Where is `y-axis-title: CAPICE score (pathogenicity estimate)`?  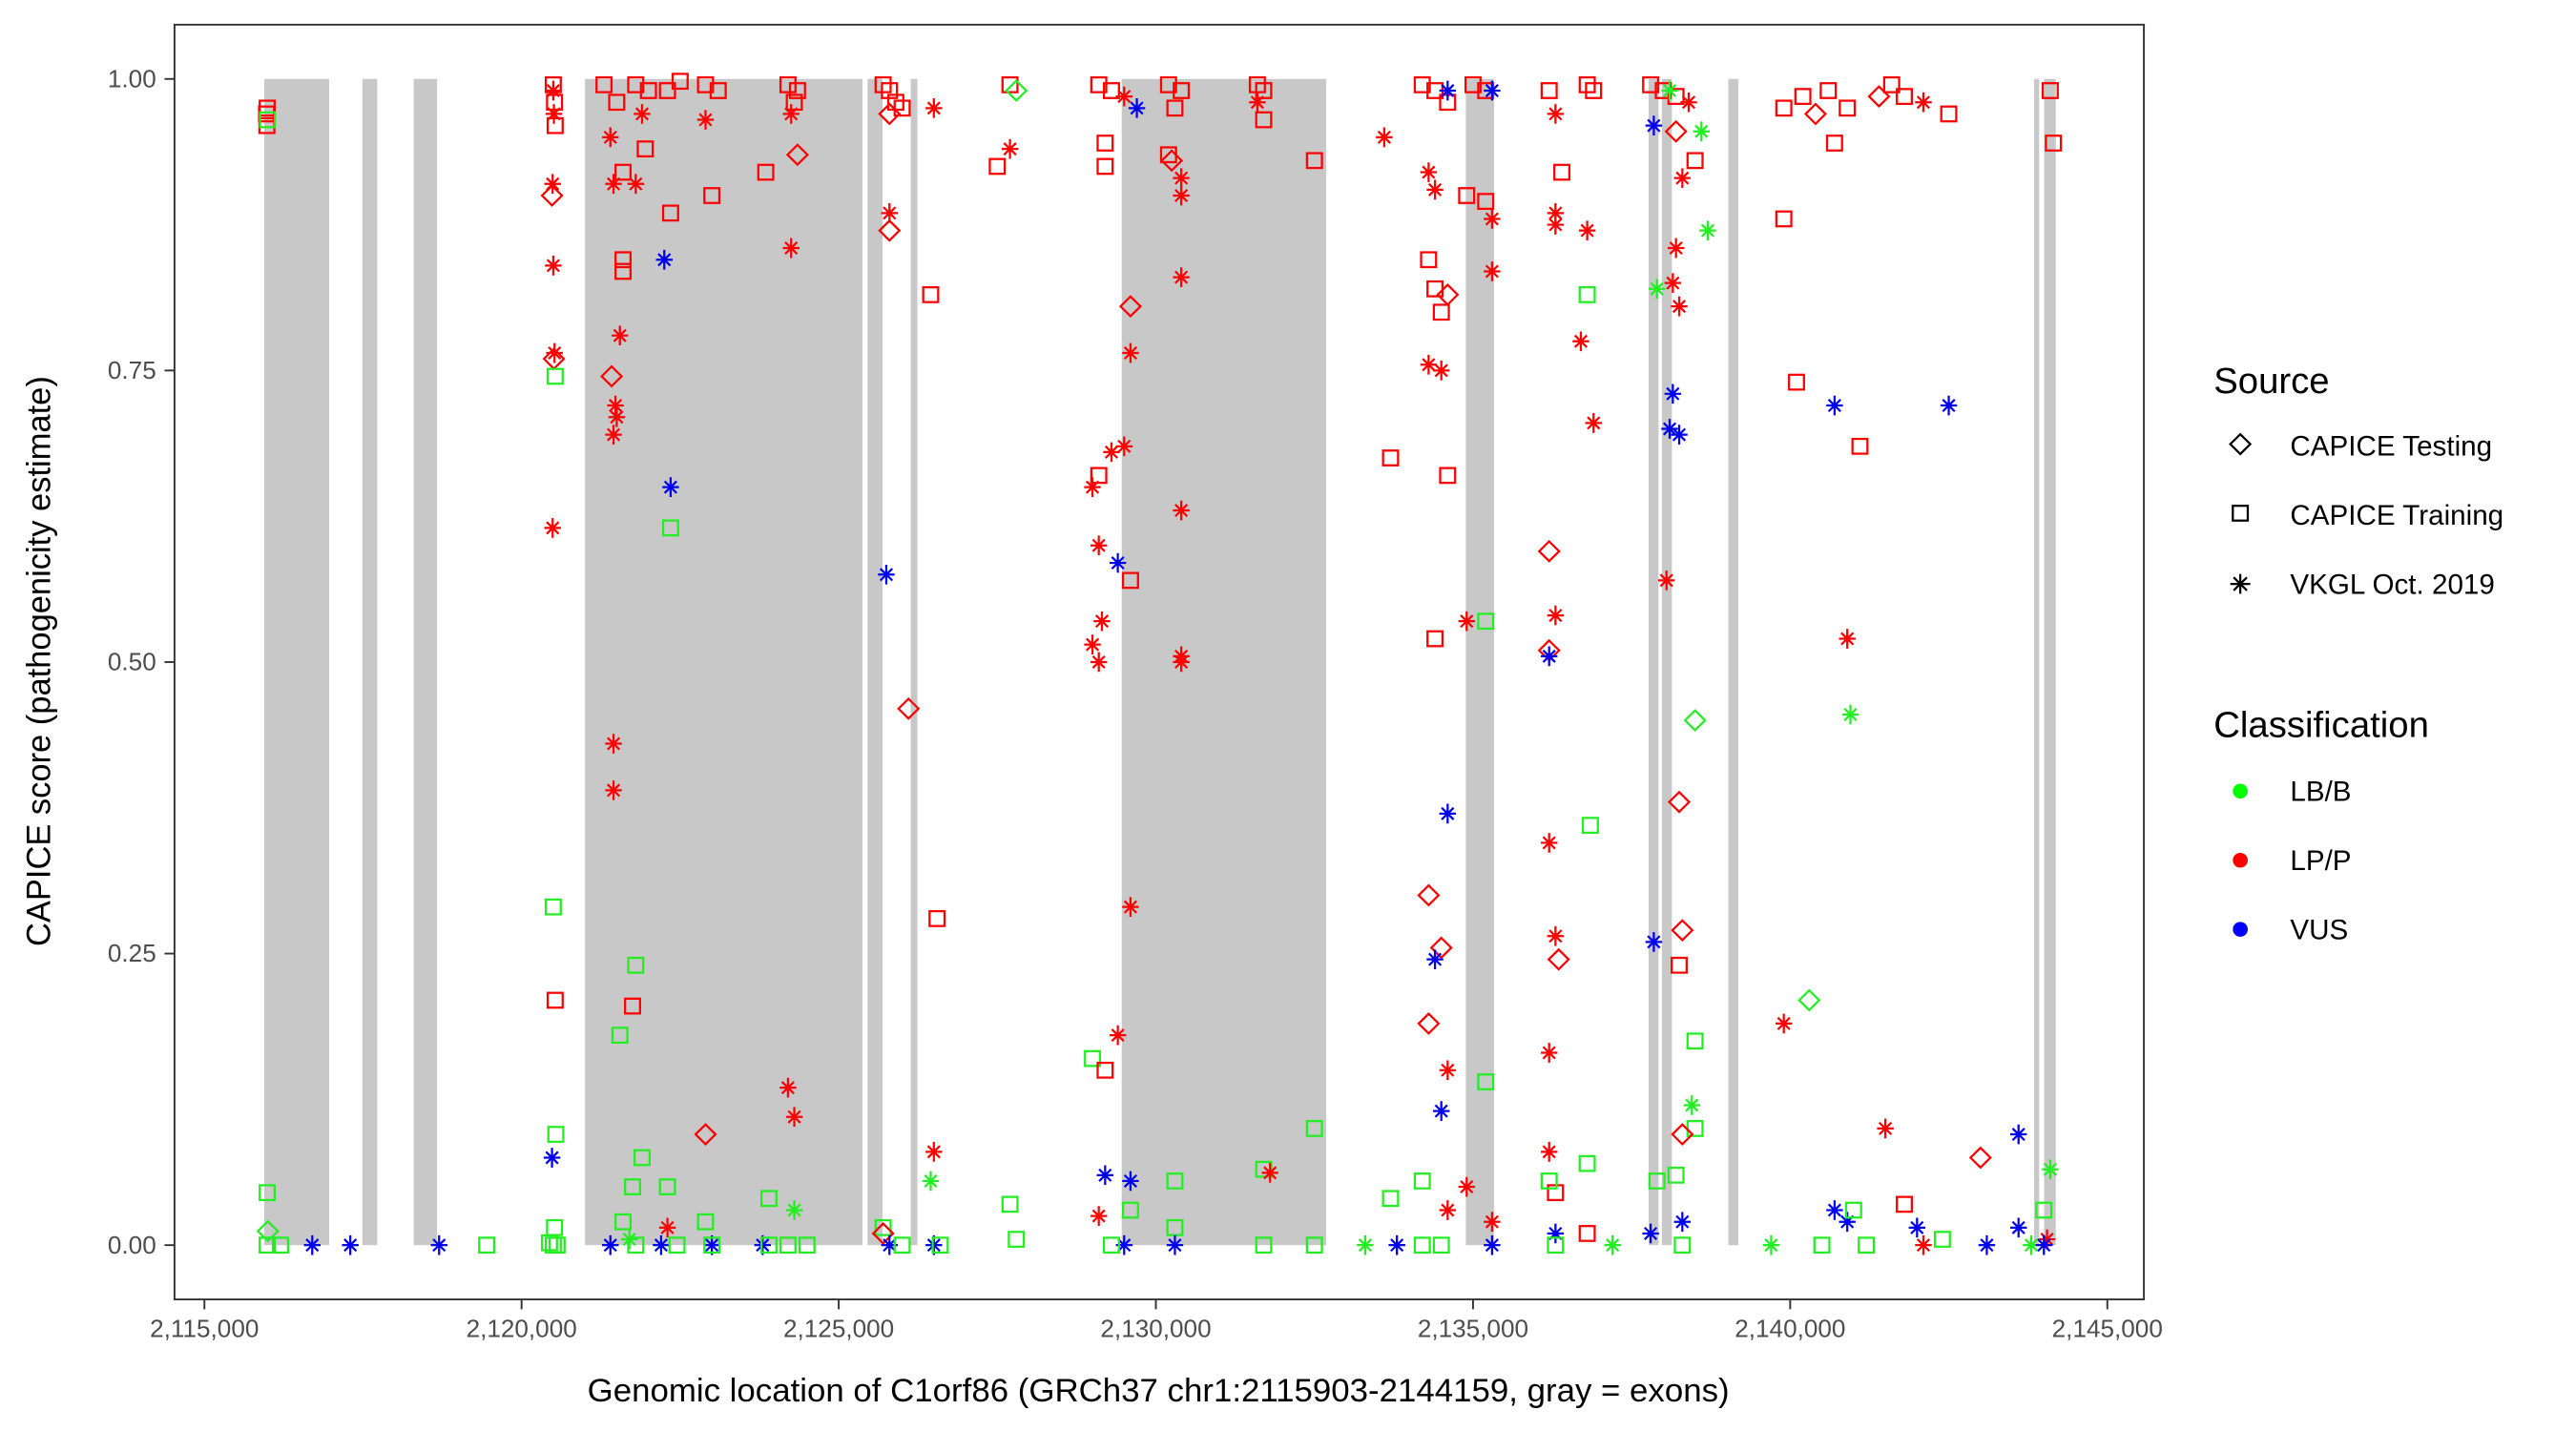
y-axis-title: CAPICE score (pathogenicity estimate) is located at coordinates (39, 661).